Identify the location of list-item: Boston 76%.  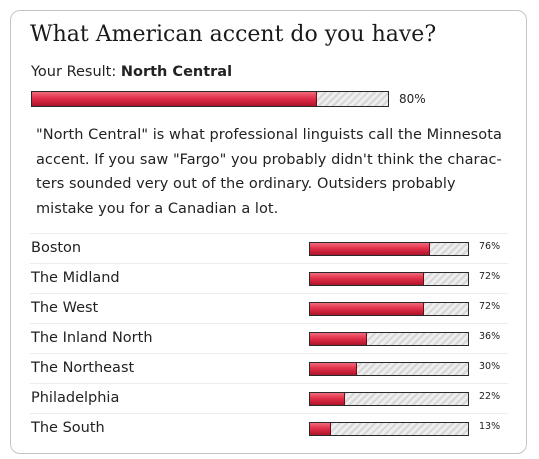
(269, 248).